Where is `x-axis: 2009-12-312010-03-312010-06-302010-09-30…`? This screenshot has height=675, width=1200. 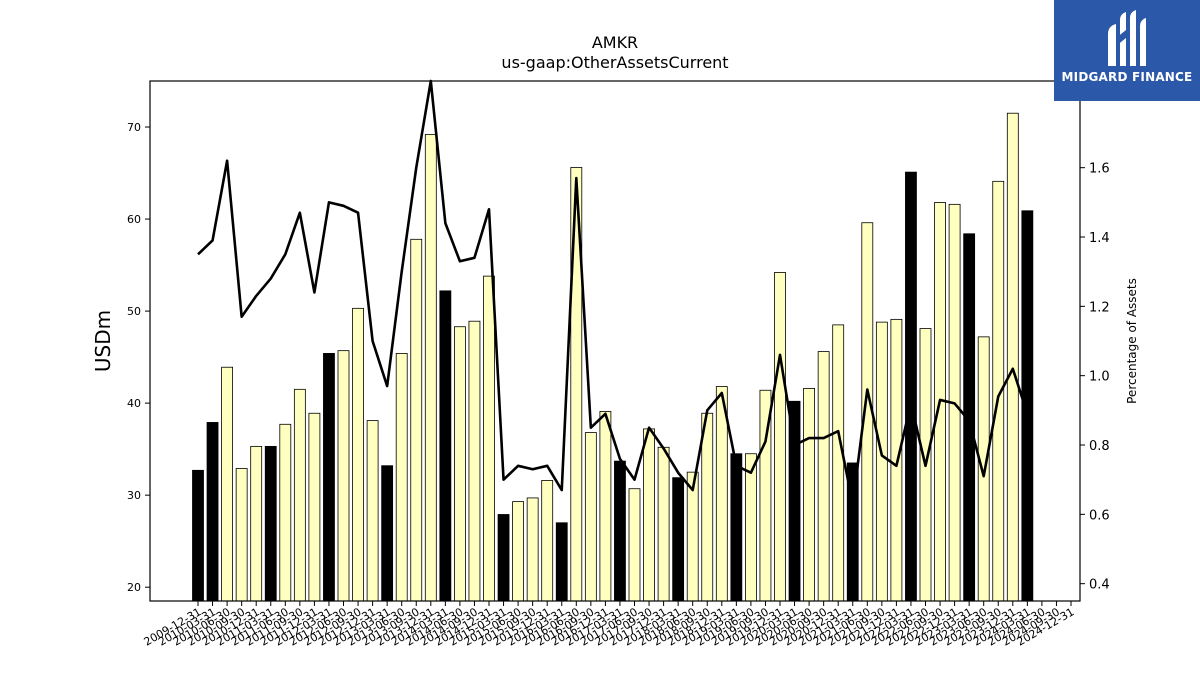
x-axis: 2009-12-312010-03-312010-06-302010-09-30… is located at coordinates (609, 625).